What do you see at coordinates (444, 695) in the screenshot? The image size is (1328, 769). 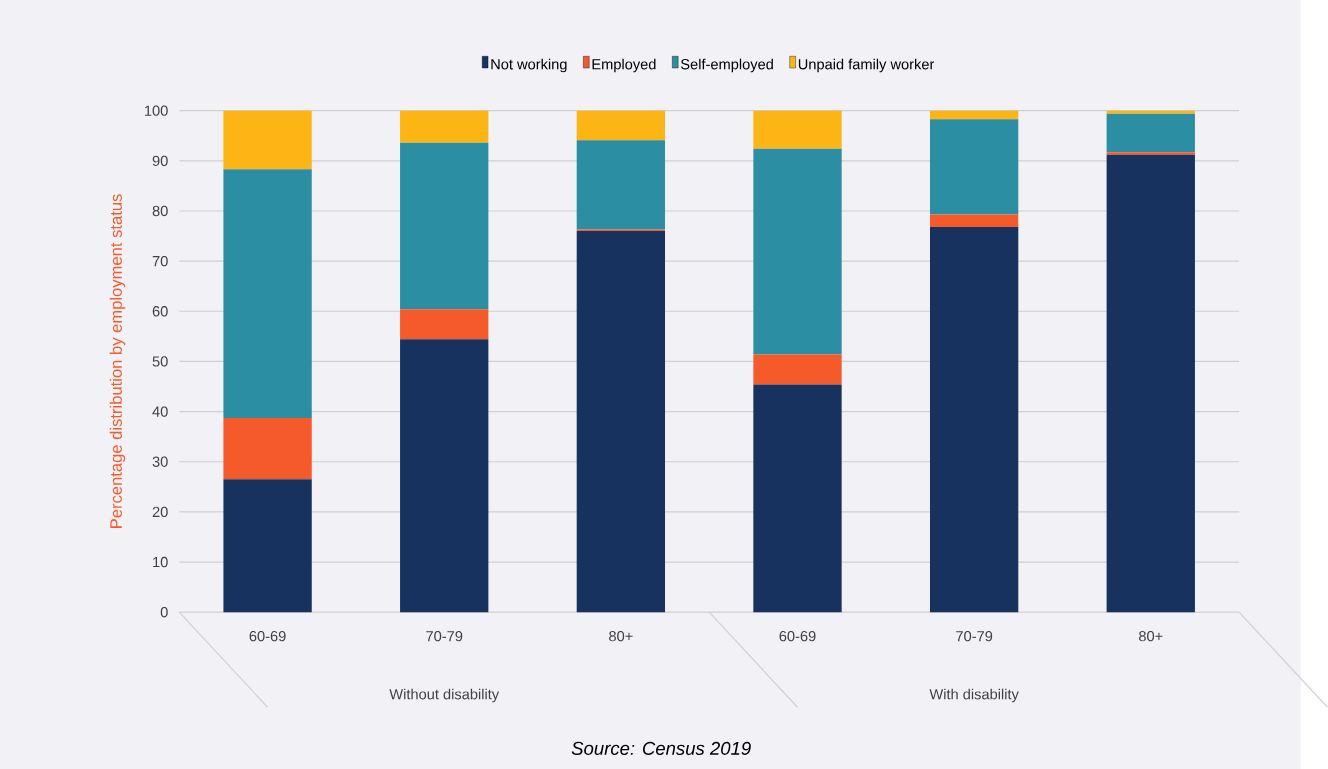 I see `text: Without disability` at bounding box center [444, 695].